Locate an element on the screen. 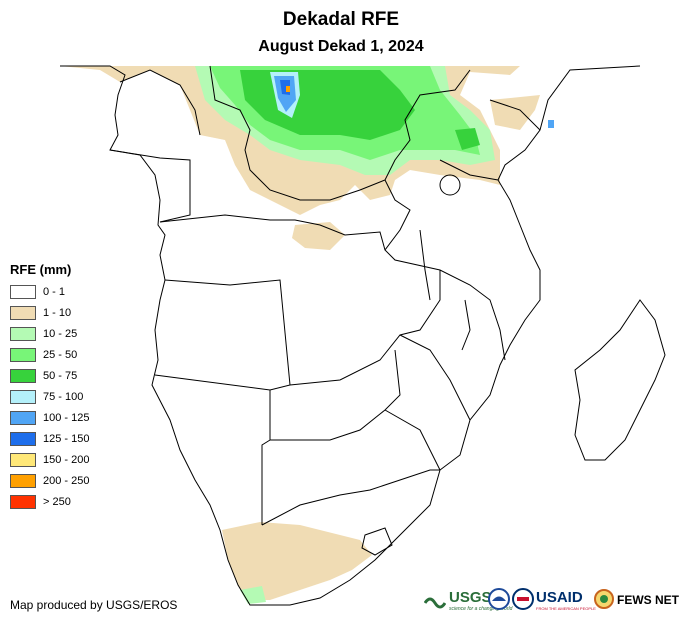 This screenshot has width=682, height=624. legend-item: 10 - 25 is located at coordinates (49, 333).